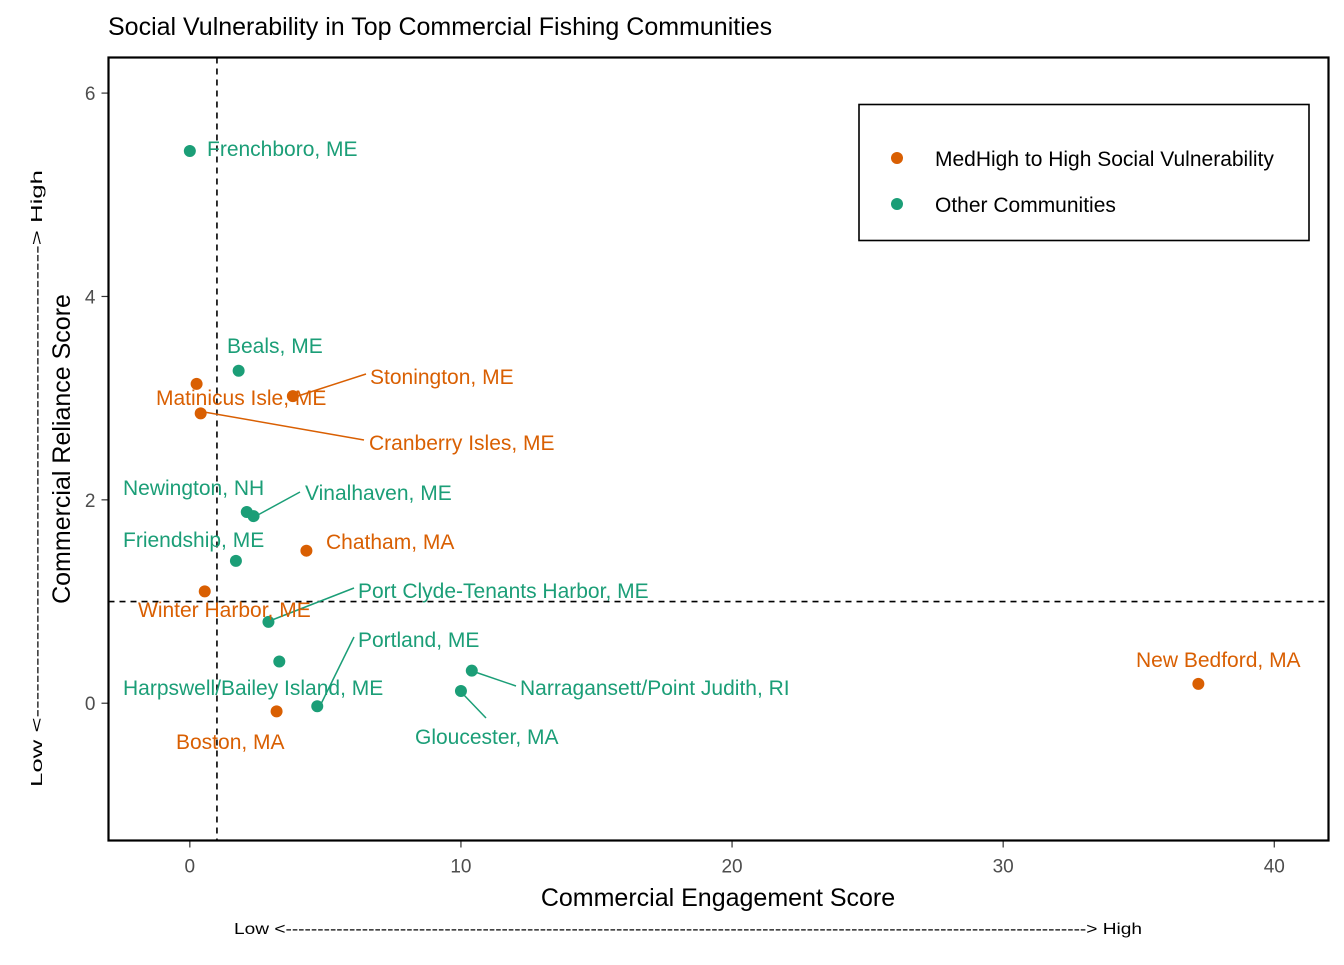 The image size is (1344, 965). Describe the element at coordinates (193, 540) in the screenshot. I see `point-label: Friendship, ME` at that location.